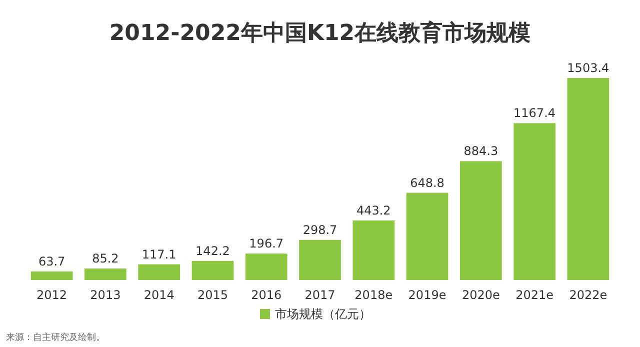 This screenshot has height=347, width=640. I want to click on x-tick-label: 2012, so click(52, 295).